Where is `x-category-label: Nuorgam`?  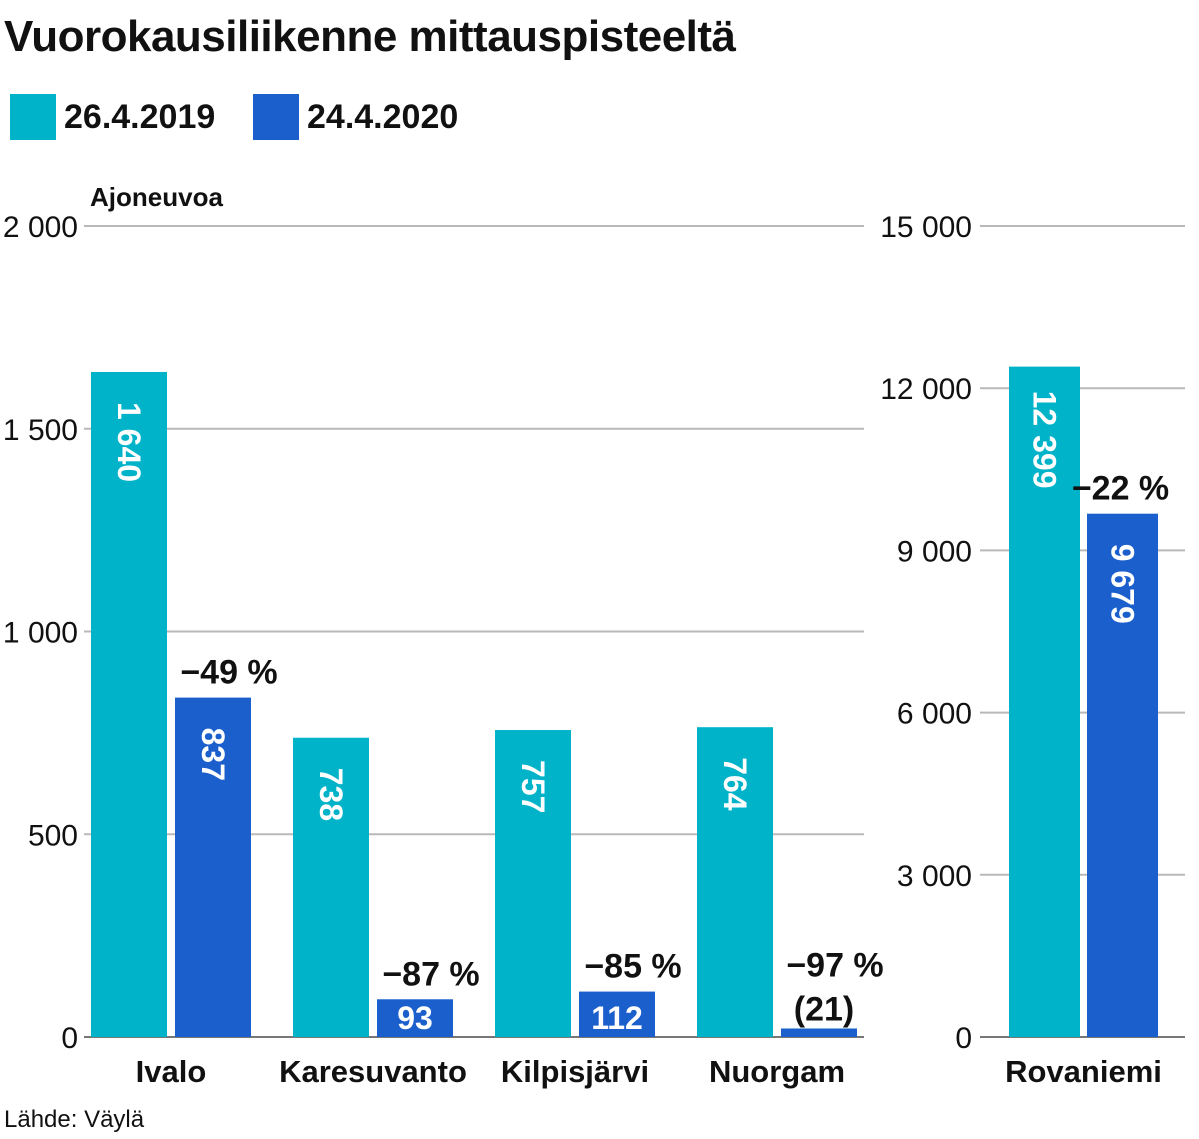 x-category-label: Nuorgam is located at coordinates (777, 1071).